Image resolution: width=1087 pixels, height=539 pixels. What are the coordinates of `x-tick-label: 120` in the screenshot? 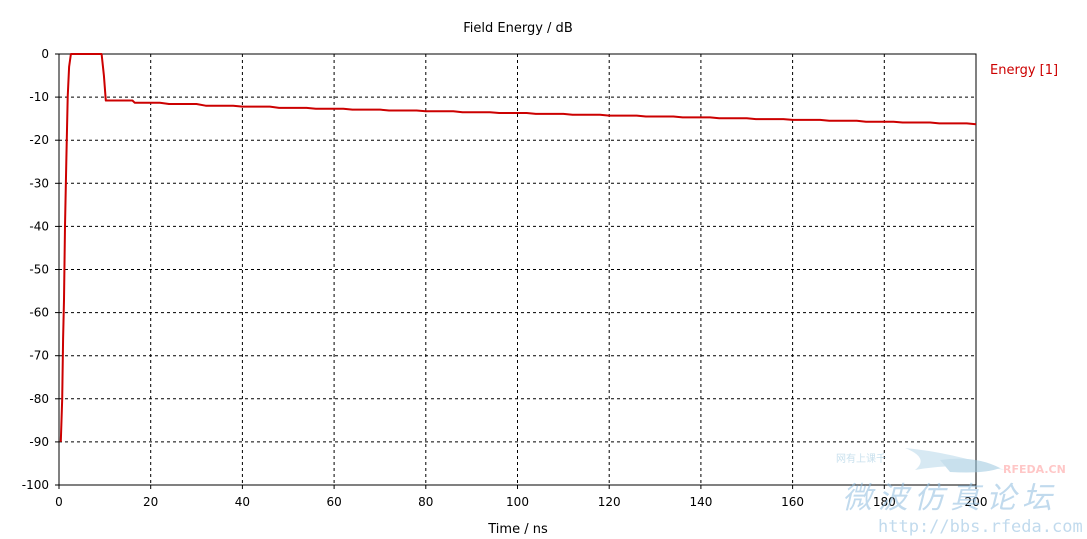 It's located at (609, 502).